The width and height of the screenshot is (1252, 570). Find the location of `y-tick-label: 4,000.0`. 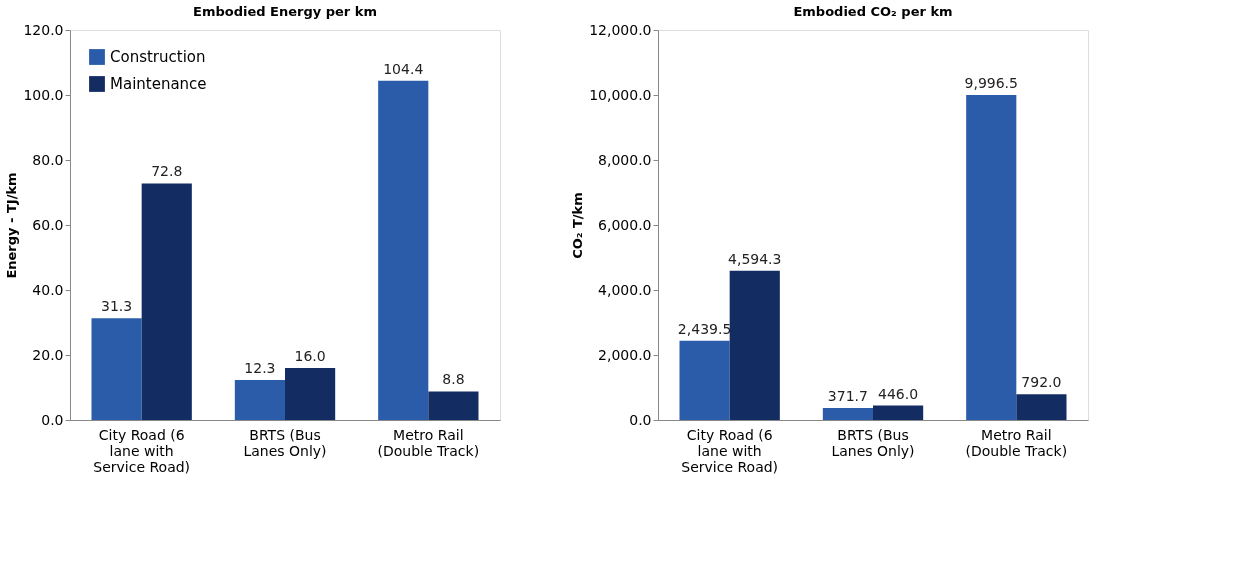

y-tick-label: 4,000.0 is located at coordinates (625, 289).